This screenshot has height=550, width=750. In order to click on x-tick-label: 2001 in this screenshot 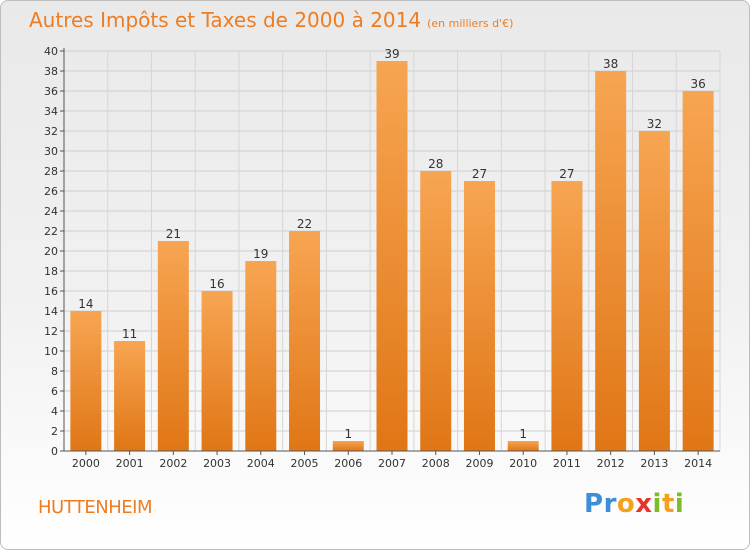, I will do `click(130, 463)`.